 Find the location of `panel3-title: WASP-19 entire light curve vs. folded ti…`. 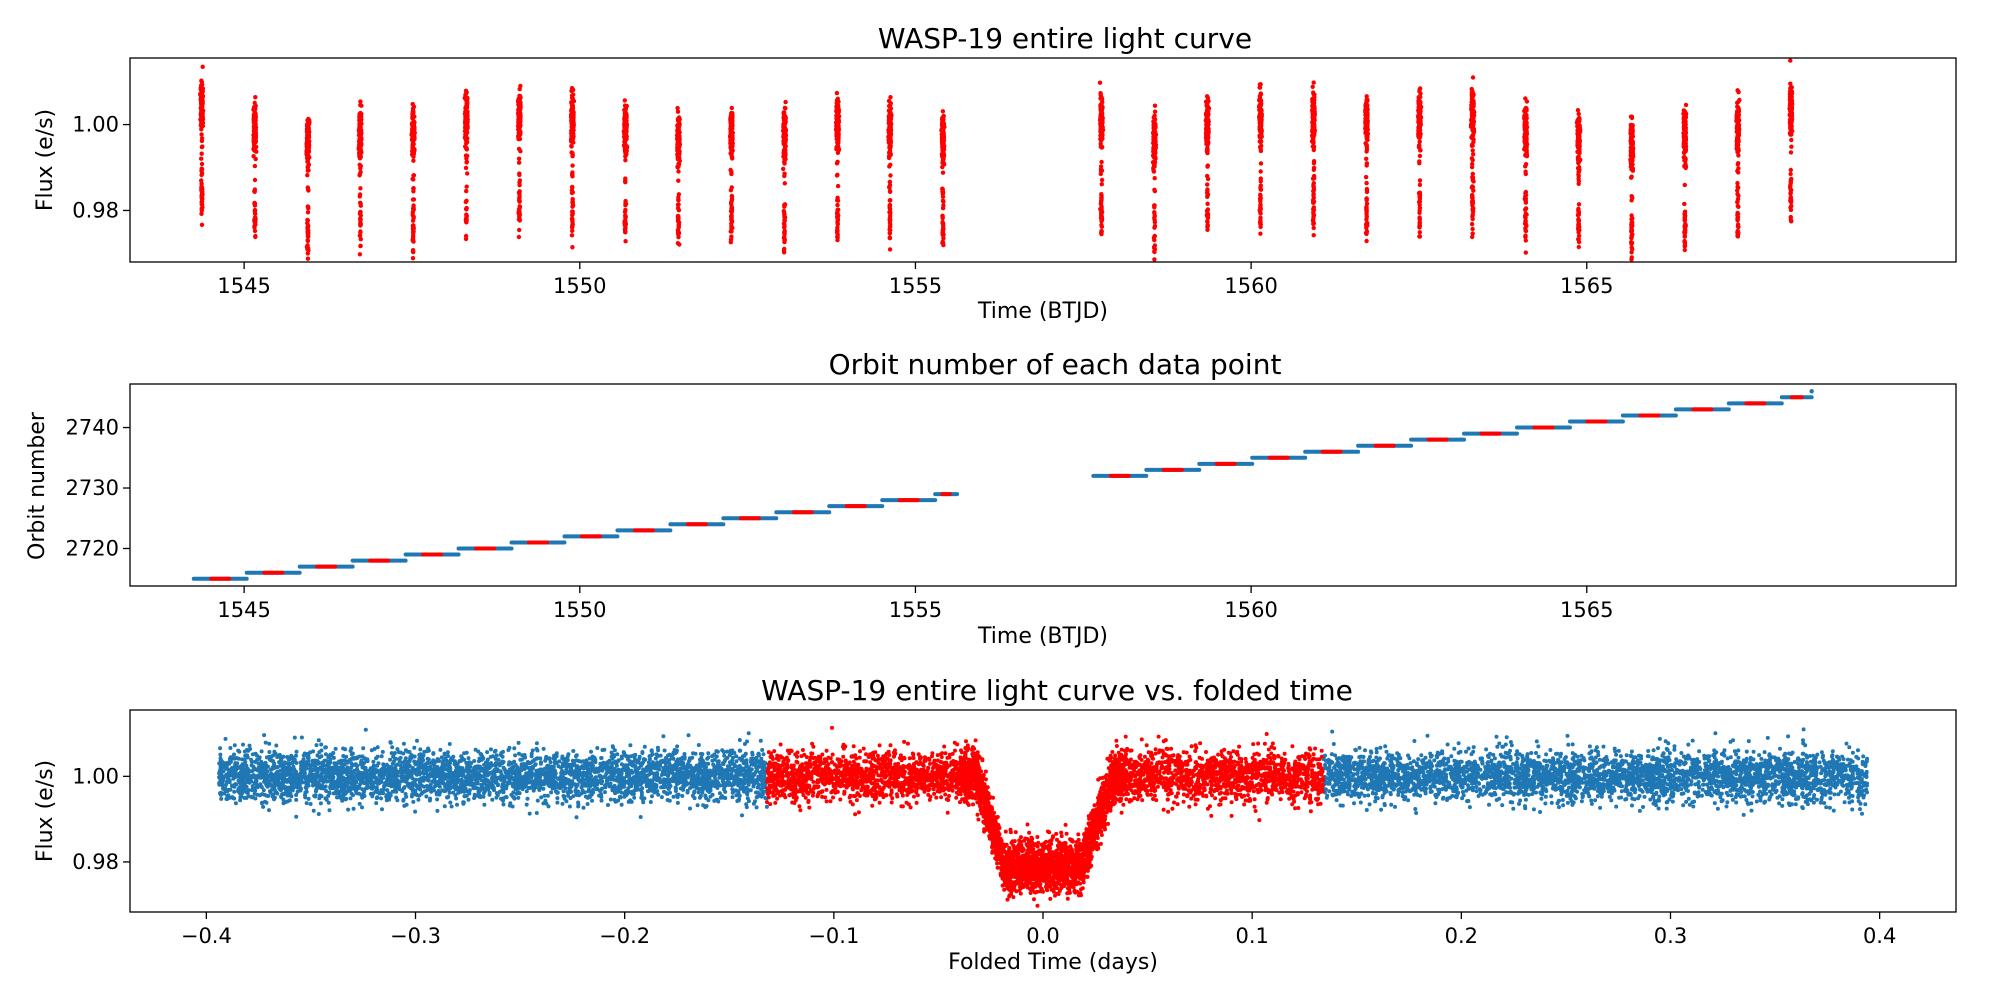

panel3-title: WASP-19 entire light curve vs. folded ti… is located at coordinates (1057, 690).